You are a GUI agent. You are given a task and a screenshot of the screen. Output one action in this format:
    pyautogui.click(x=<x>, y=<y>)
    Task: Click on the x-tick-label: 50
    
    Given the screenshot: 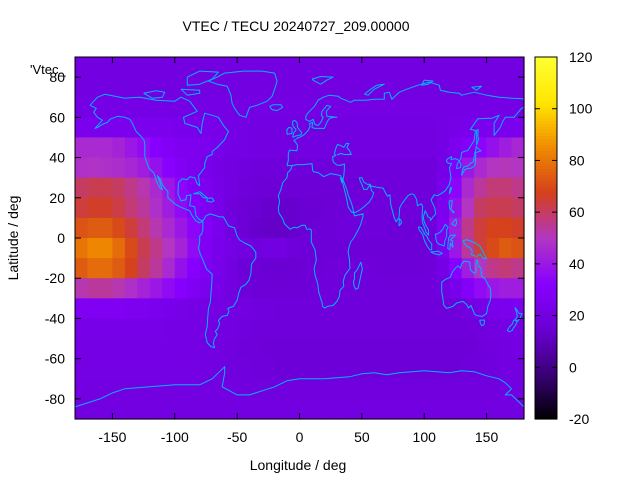 What is the action you would take?
    pyautogui.click(x=362, y=437)
    